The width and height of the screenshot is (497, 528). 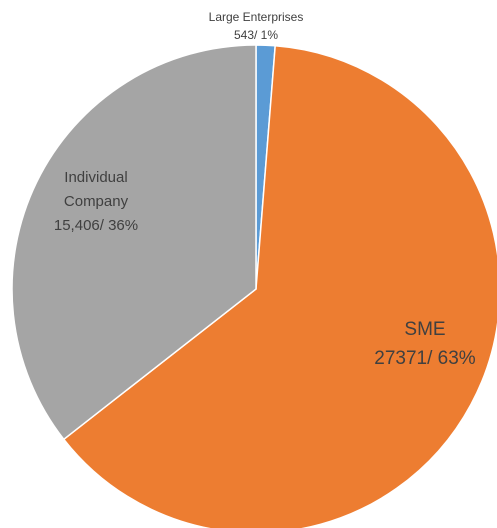 I want to click on value-label: 27371/ 63%, so click(x=425, y=358).